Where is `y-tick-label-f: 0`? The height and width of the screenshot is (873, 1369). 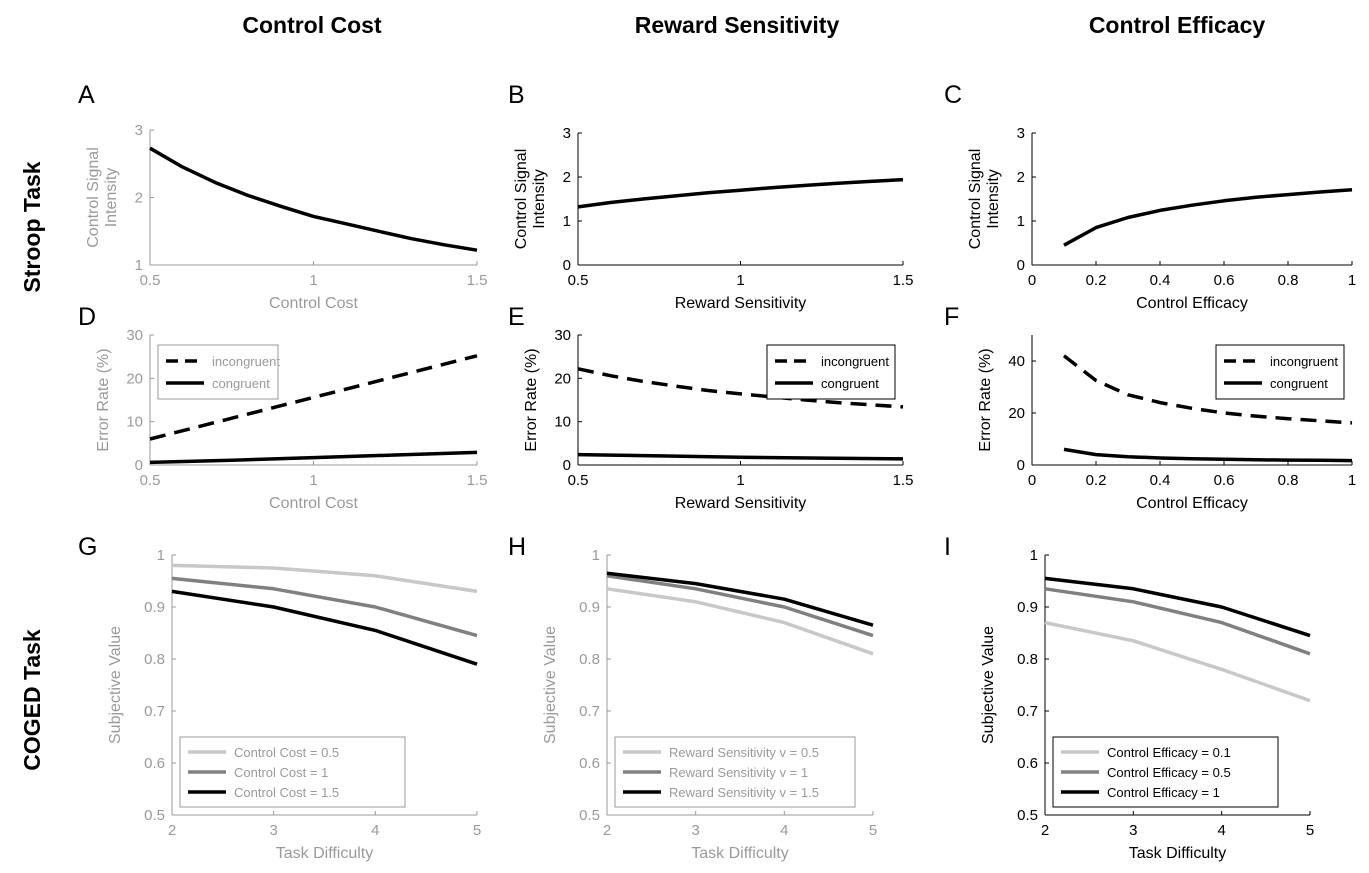 y-tick-label-f: 0 is located at coordinates (1021, 465).